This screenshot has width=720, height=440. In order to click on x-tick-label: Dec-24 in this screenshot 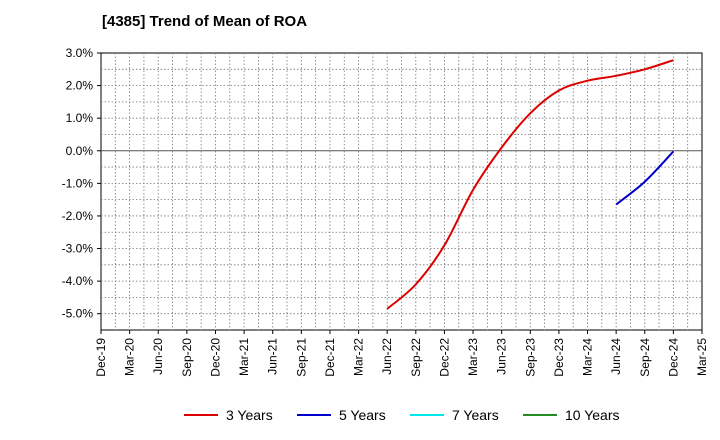, I will do `click(673, 357)`.